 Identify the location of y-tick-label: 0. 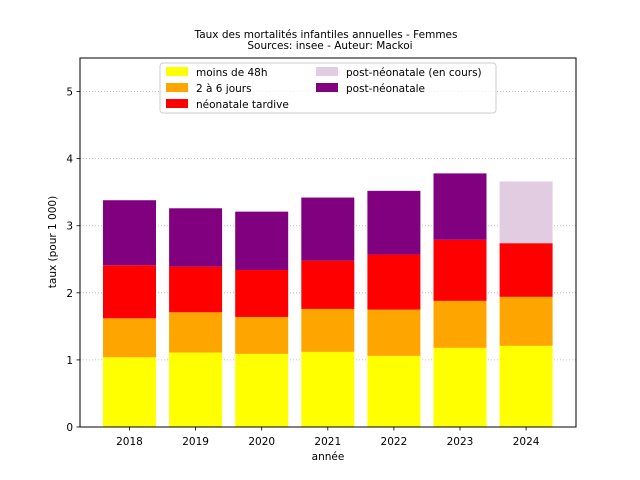
(69, 428).